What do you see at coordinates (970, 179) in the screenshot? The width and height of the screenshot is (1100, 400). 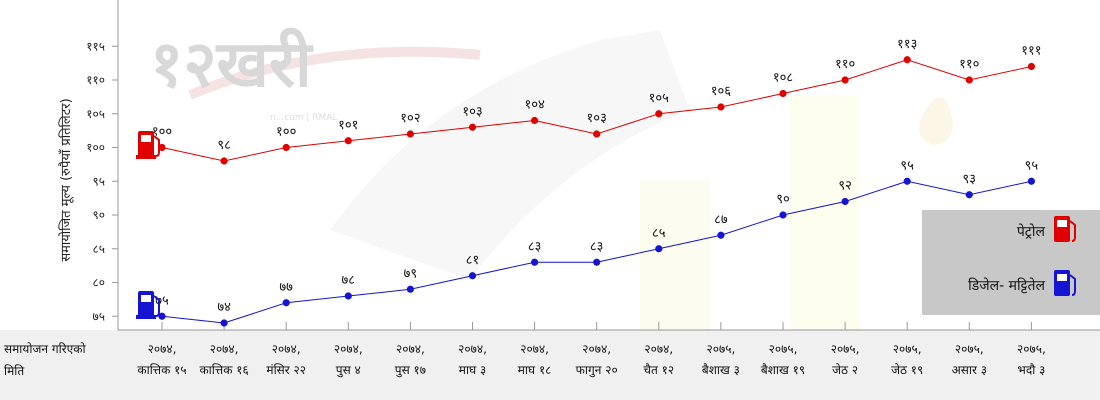 I see `data-label: ९३` at bounding box center [970, 179].